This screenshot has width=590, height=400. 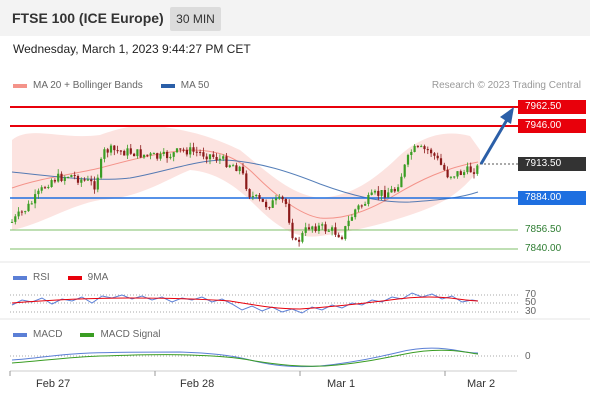 I want to click on rsi-swatch, so click(x=20, y=277).